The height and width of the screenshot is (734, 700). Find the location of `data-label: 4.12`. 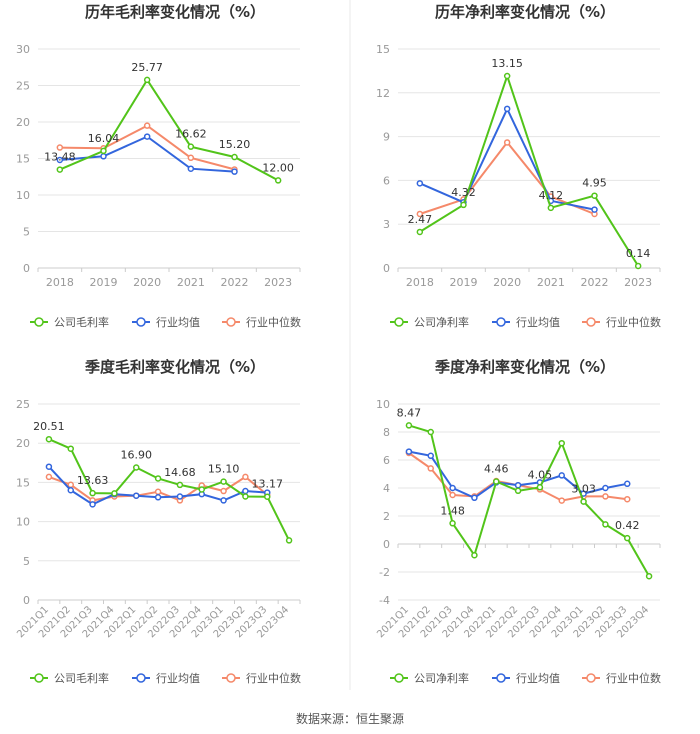

data-label: 4.12 is located at coordinates (551, 195).